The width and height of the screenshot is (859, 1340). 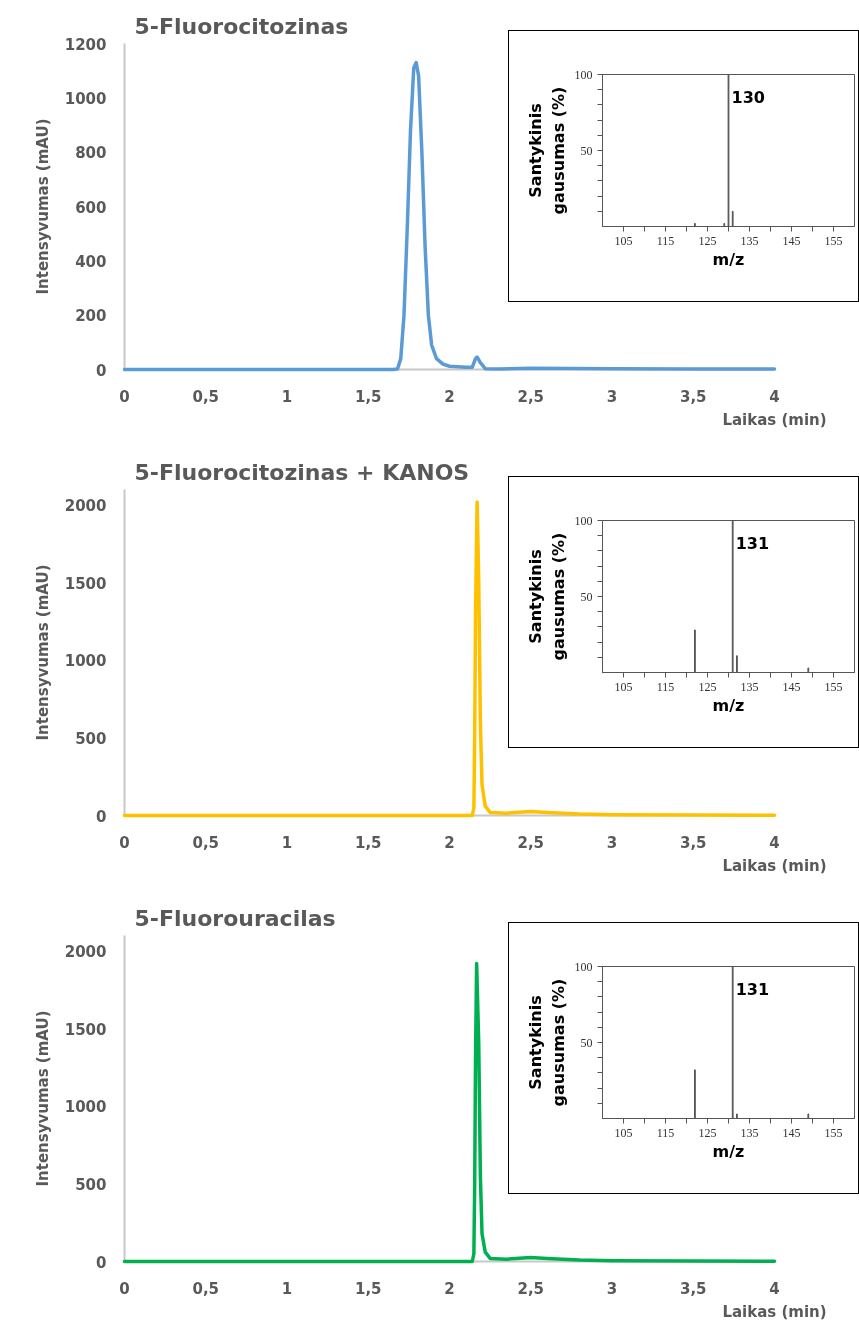 What do you see at coordinates (302, 472) in the screenshot?
I see `chart-title: 5-Fluorocitozinas + KANOS` at bounding box center [302, 472].